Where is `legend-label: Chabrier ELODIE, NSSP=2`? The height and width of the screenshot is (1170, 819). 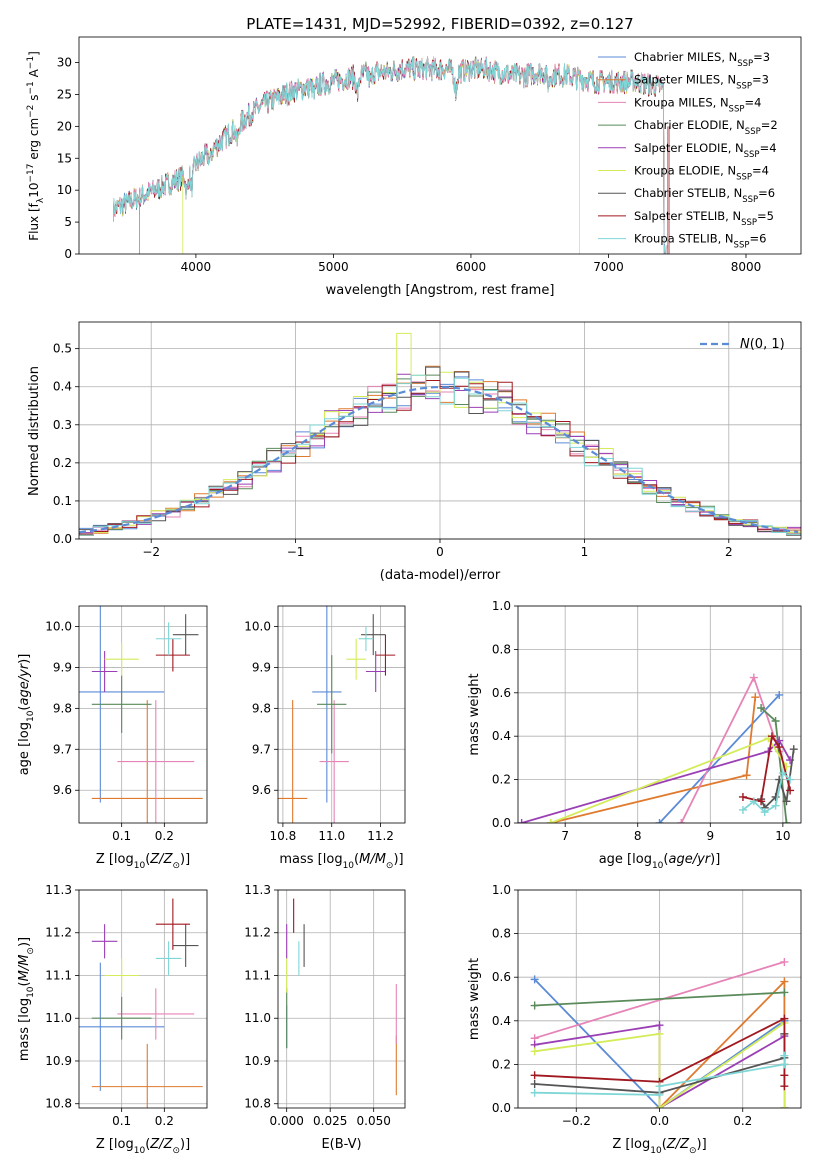
legend-label: Chabrier ELODIE, NSSP=2 is located at coordinates (706, 127).